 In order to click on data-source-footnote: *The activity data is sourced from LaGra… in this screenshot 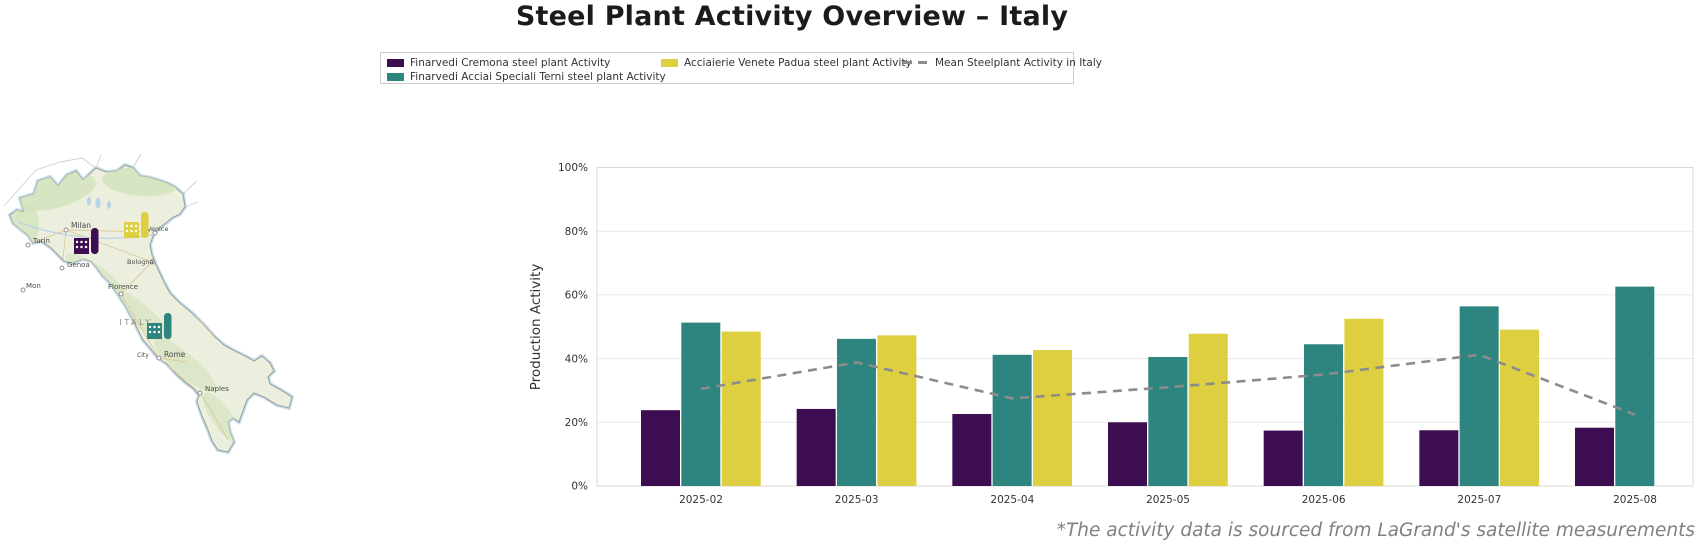, I will do `click(1375, 530)`.